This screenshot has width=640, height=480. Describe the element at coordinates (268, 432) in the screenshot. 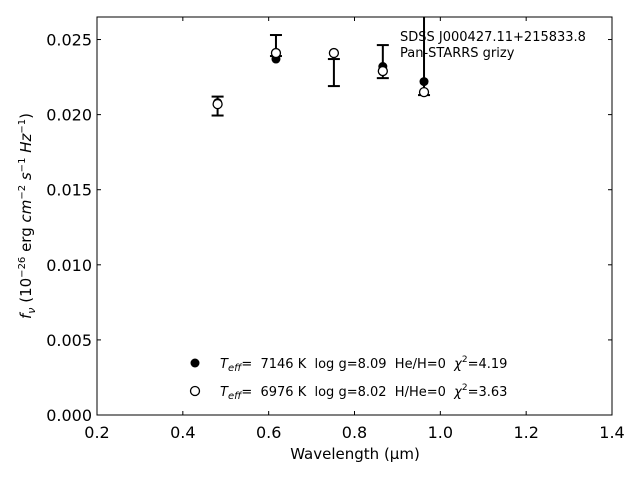

I see `x-tick-label: 0.6` at that location.